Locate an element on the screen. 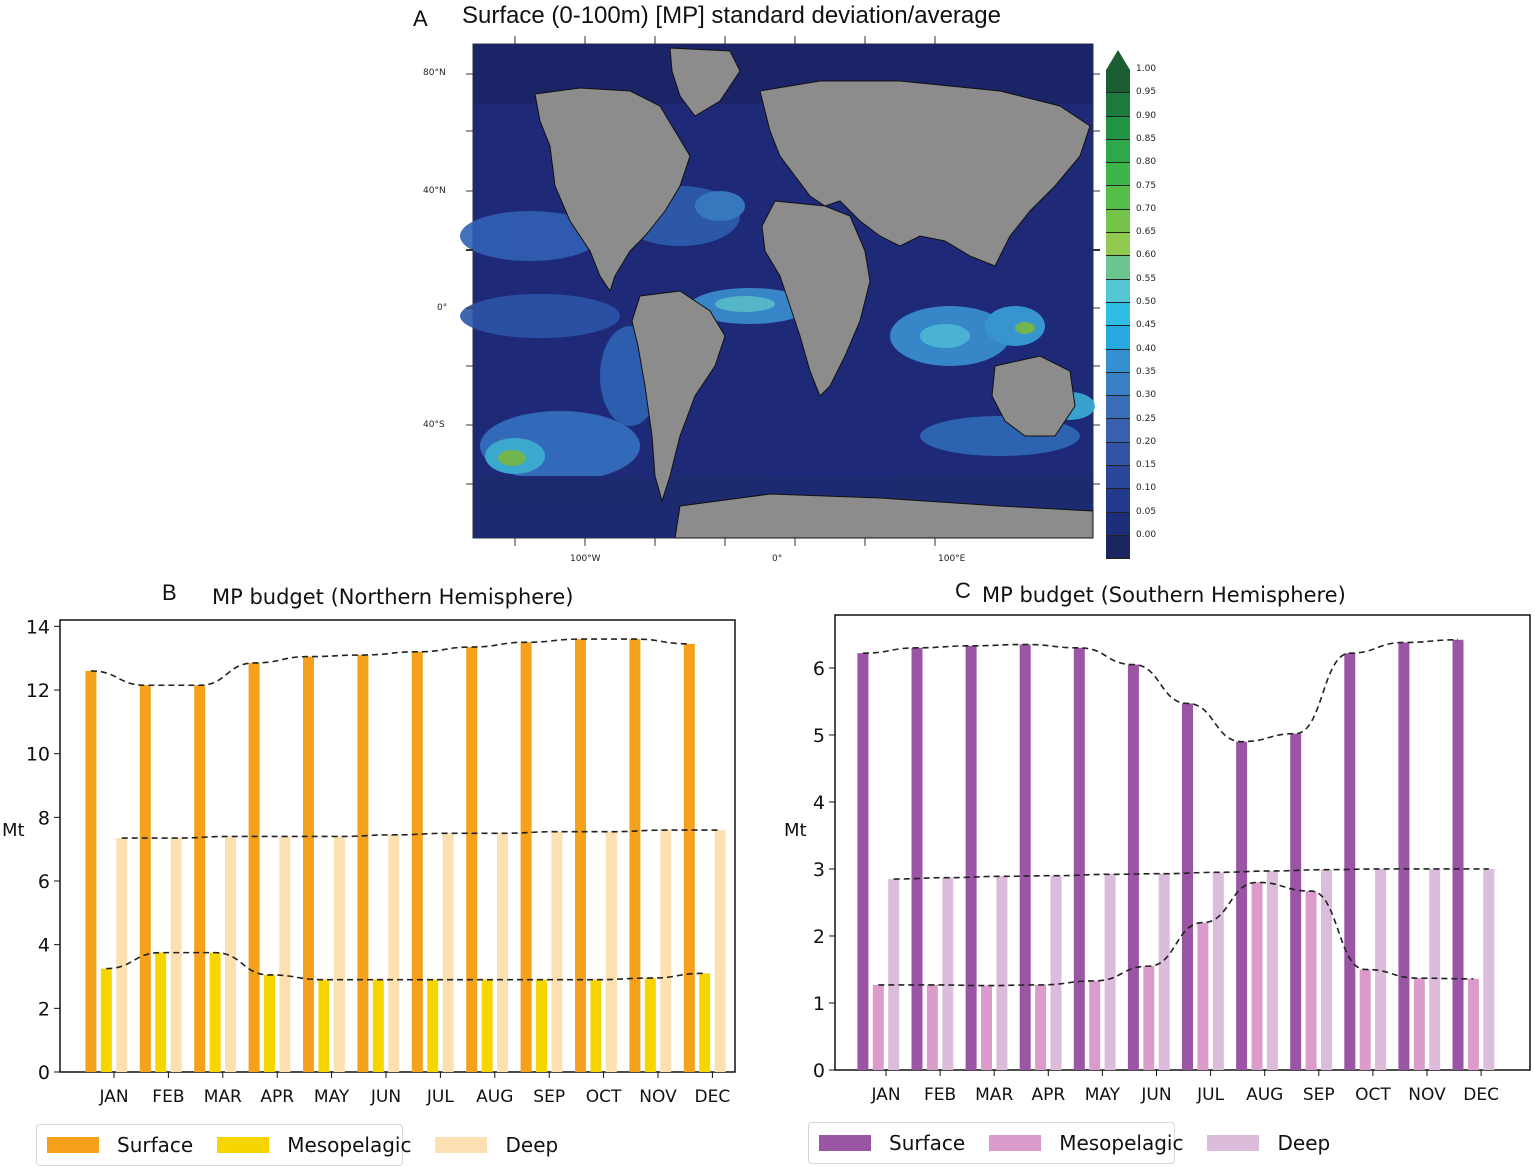  y-tick-label: 0 is located at coordinates (44, 1073).